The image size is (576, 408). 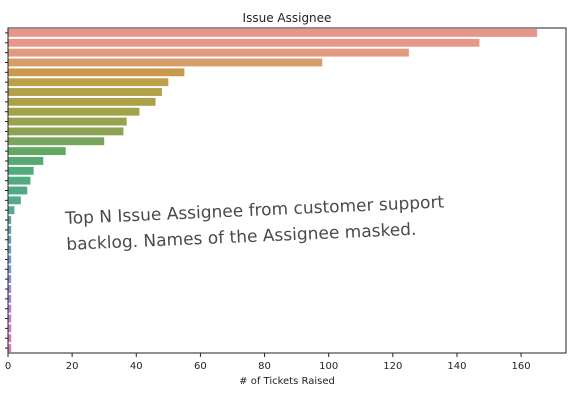 What do you see at coordinates (521, 366) in the screenshot?
I see `x-tick-label: 160` at bounding box center [521, 366].